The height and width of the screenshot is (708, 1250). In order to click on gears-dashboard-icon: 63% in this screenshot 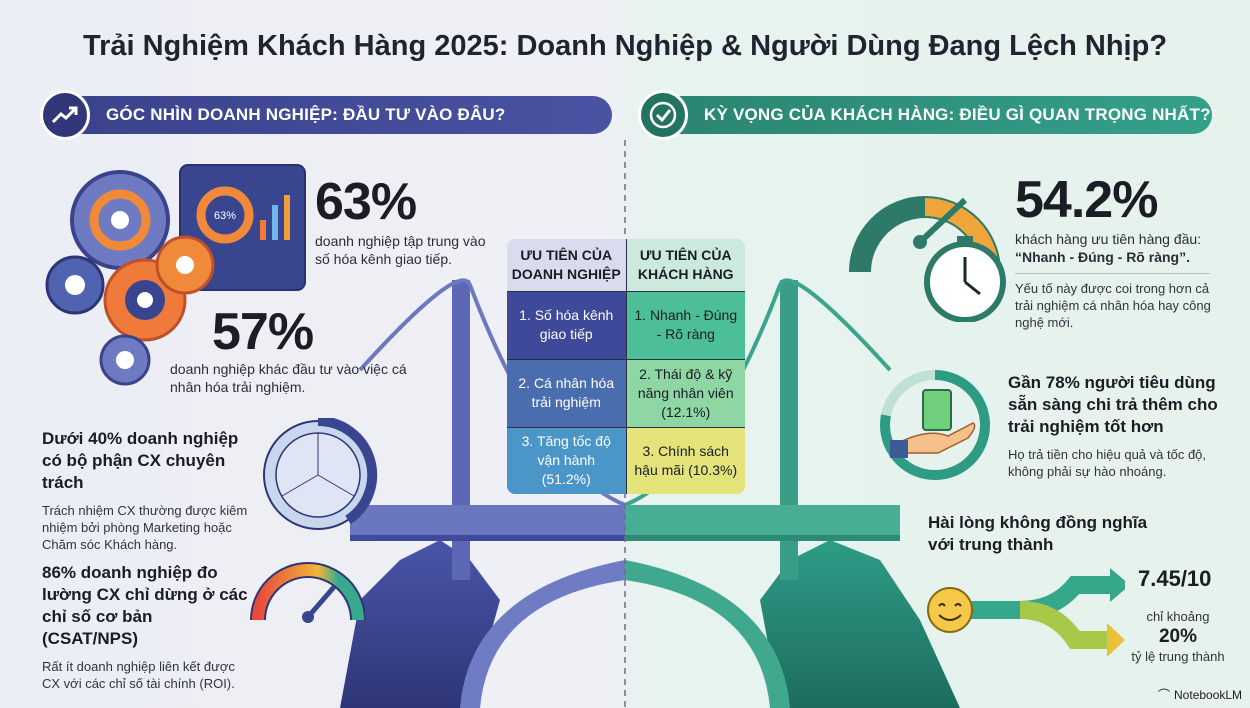, I will do `click(175, 275)`.